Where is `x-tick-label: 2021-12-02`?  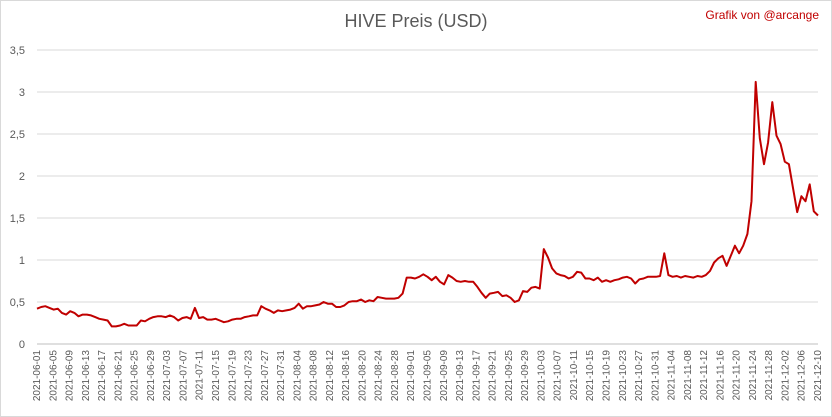 x-tick-label: 2021-12-02 is located at coordinates (785, 376).